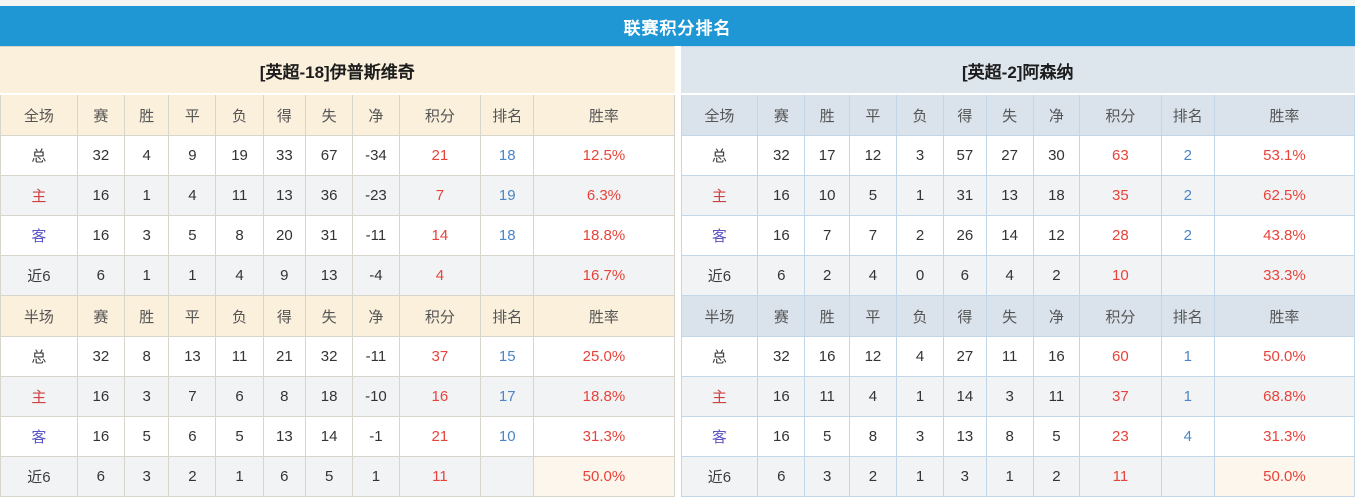  I want to click on column-header: 胜, so click(146, 316).